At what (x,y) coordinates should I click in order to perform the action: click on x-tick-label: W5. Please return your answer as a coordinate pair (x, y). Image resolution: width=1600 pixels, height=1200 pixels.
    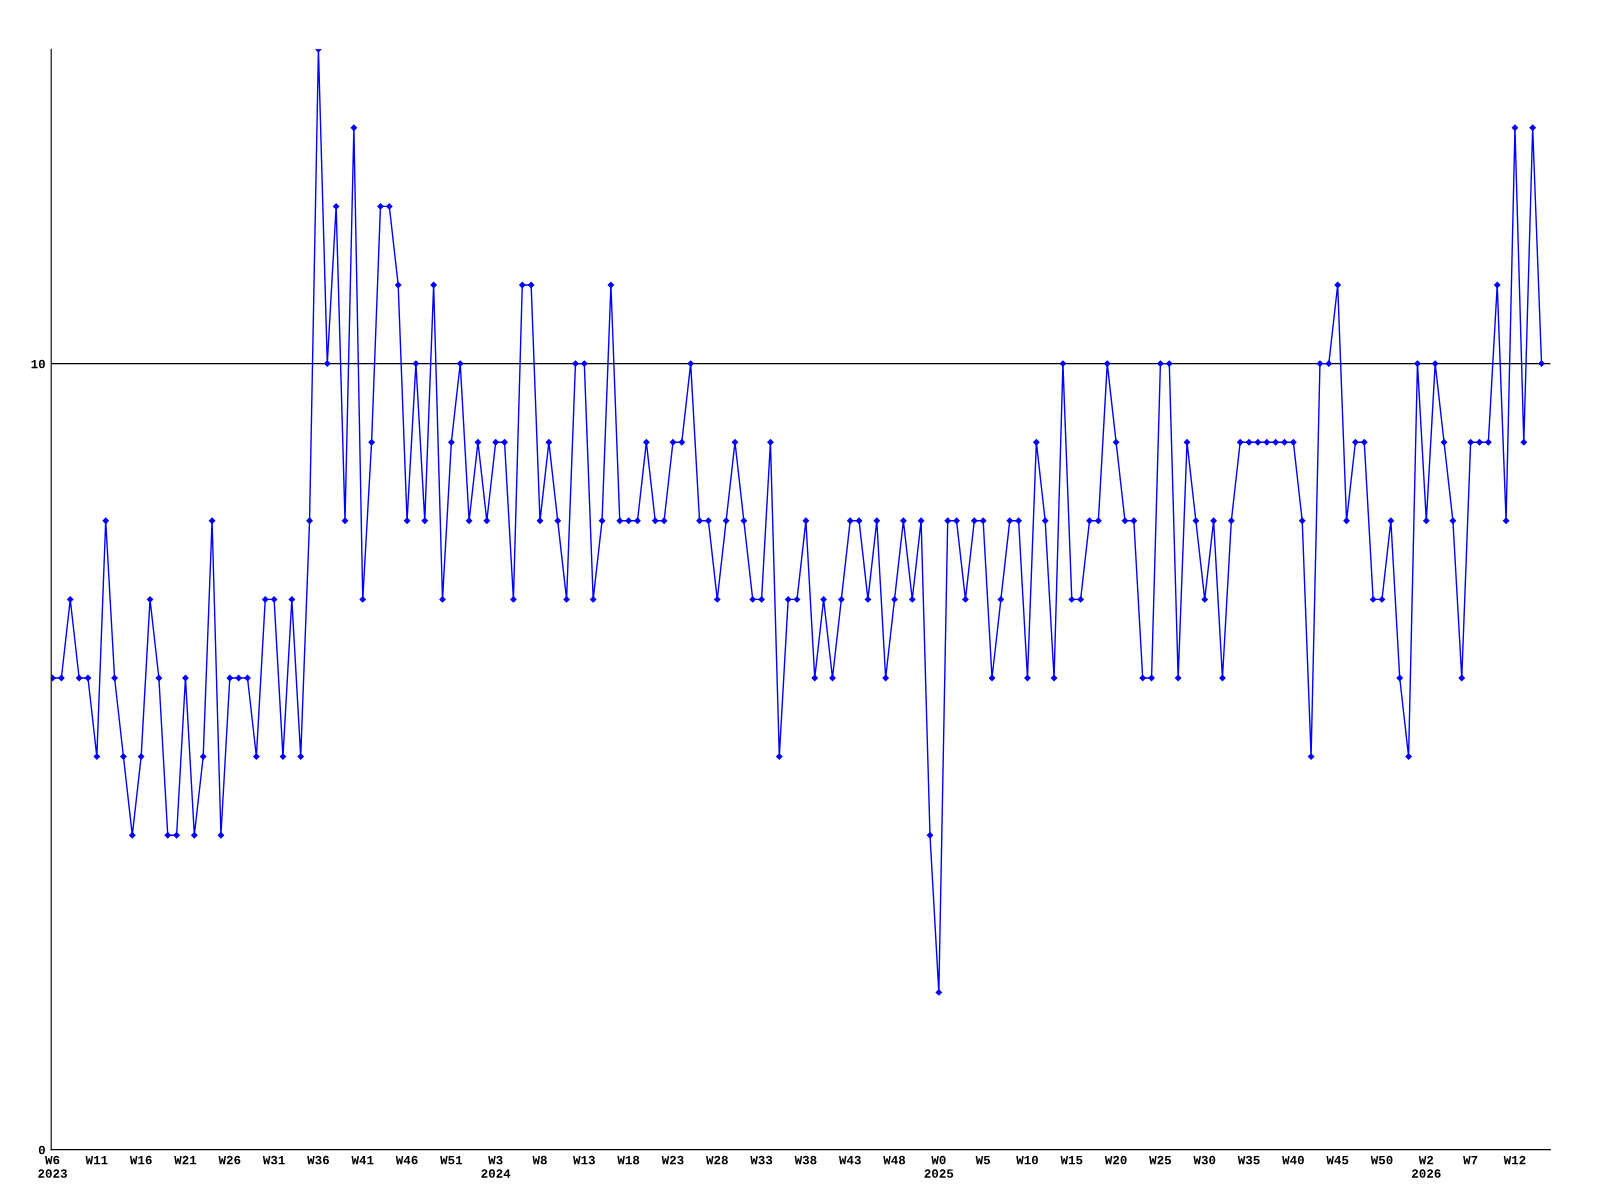
    Looking at the image, I should click on (983, 1160).